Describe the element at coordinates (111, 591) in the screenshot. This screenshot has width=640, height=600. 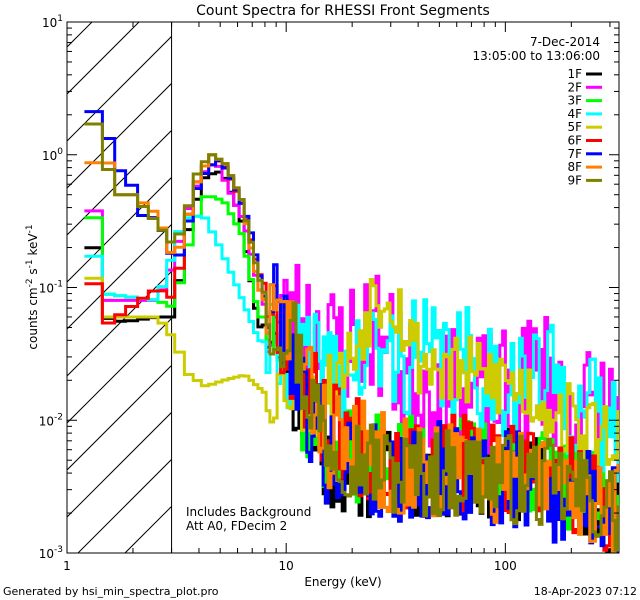
I see `footer-generated-by: Generated by hsi_min_spectra_plot.pro` at that location.